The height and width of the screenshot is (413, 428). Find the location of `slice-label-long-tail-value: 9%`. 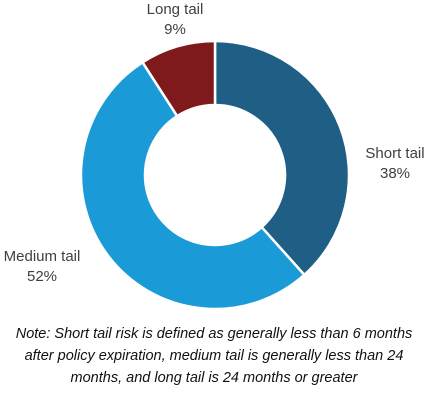

slice-label-long-tail-value: 9% is located at coordinates (175, 29).